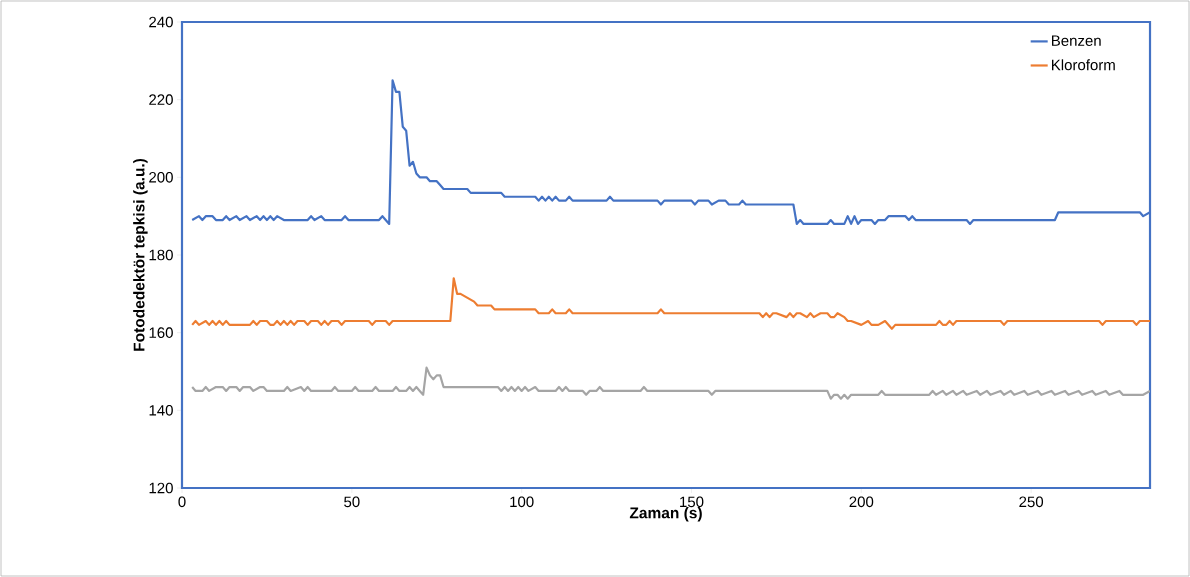 This screenshot has width=1190, height=577. What do you see at coordinates (1031, 502) in the screenshot?
I see `x-tick-label: 250` at bounding box center [1031, 502].